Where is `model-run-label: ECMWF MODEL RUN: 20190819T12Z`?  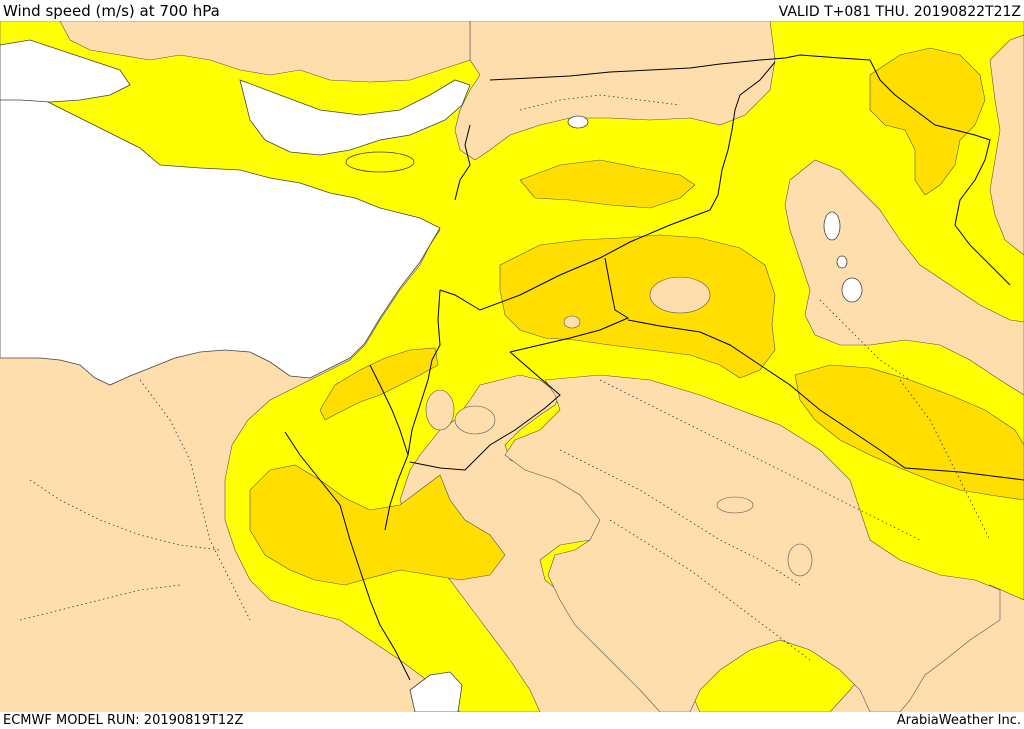
model-run-label: ECMWF MODEL RUN: 20190819T12Z is located at coordinates (123, 720).